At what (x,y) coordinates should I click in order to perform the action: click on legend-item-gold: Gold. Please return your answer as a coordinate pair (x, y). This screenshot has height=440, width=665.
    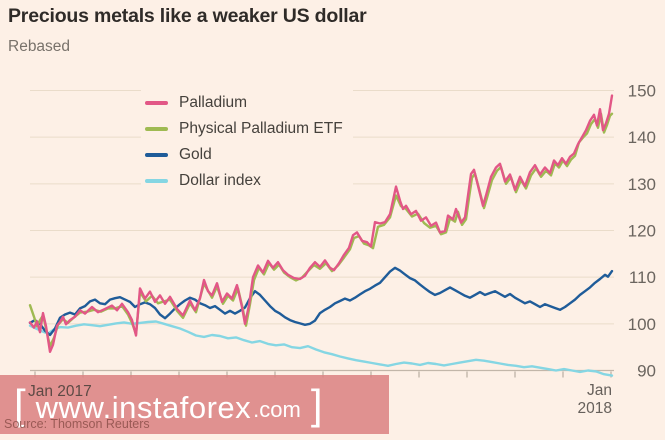
    Looking at the image, I should click on (244, 155).